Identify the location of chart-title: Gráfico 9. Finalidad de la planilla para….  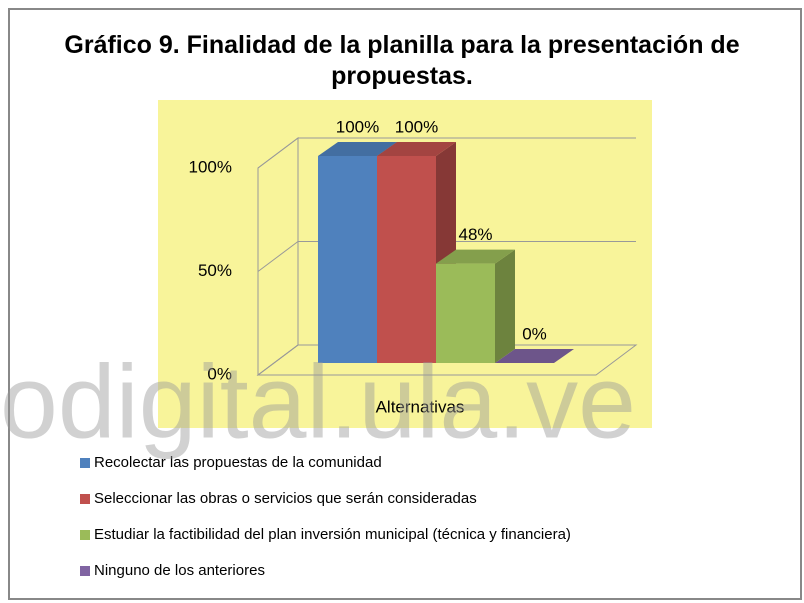
(402, 60).